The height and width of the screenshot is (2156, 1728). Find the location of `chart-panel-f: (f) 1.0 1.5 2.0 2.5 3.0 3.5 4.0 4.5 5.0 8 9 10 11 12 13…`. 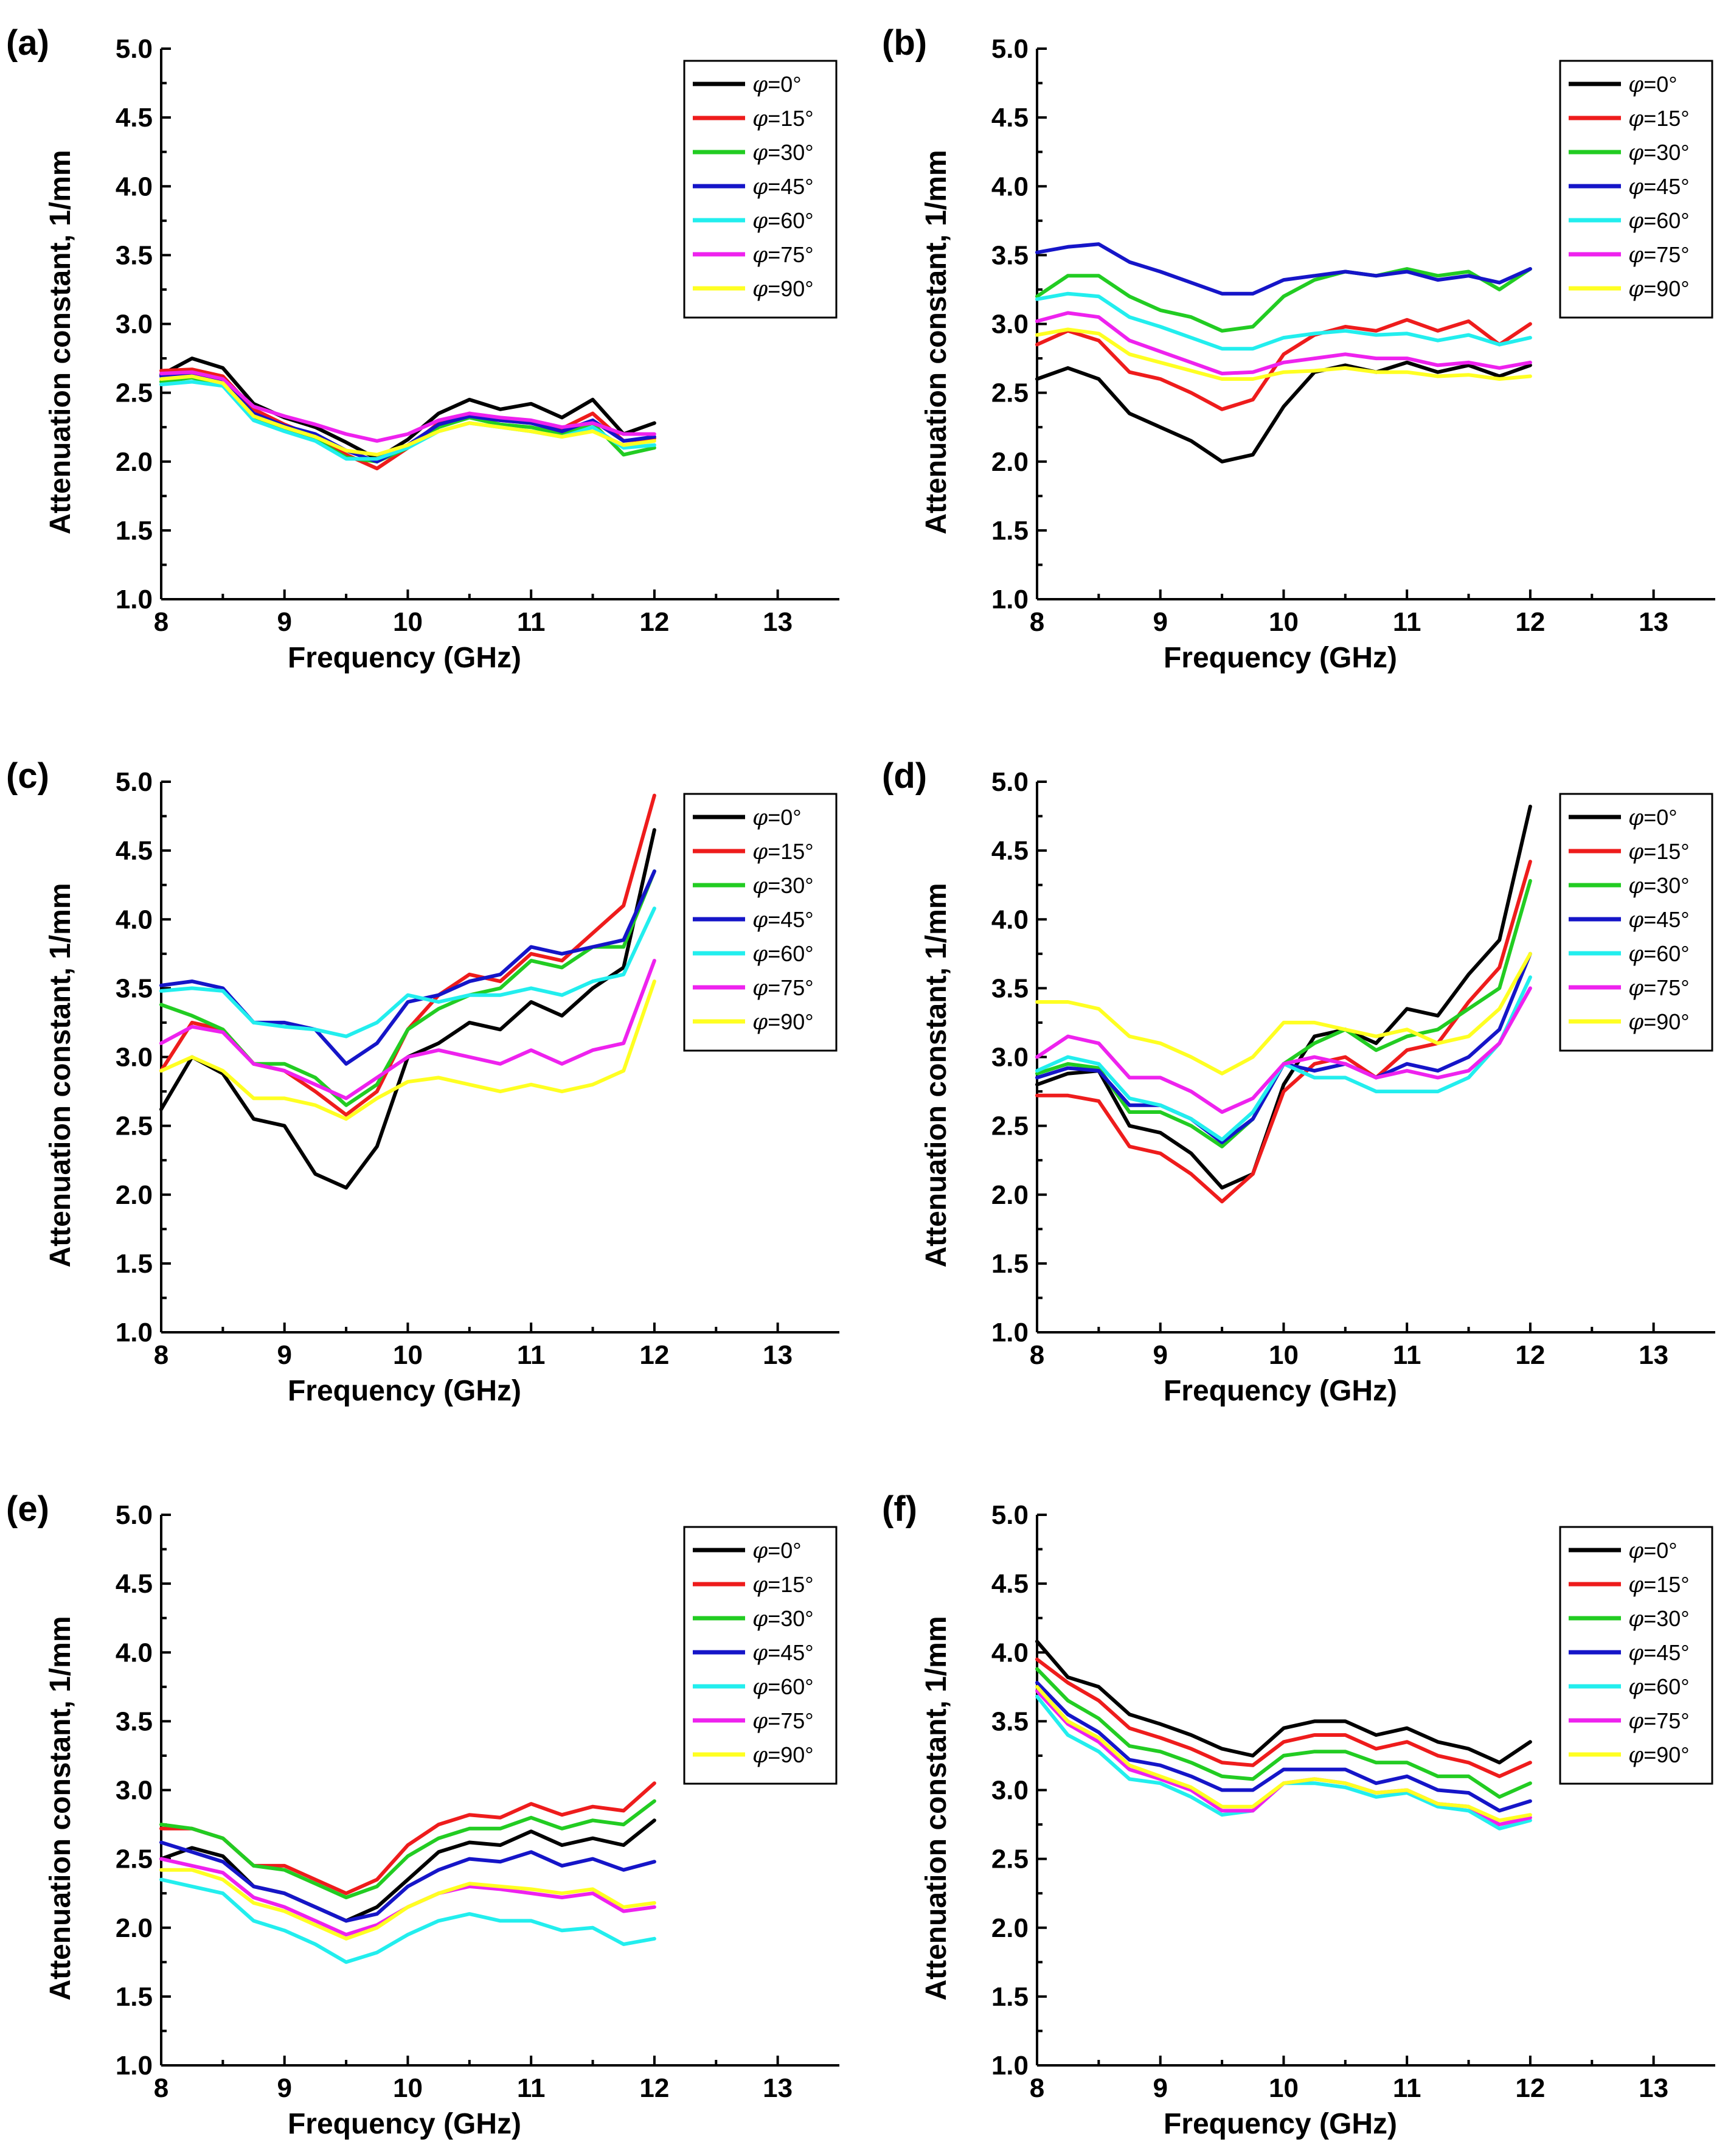

chart-panel-f: (f) 1.0 1.5 2.0 2.5 3.0 3.5 4.0 4.5 5.0 8 9 10 11 12 13… is located at coordinates (1298, 1815).